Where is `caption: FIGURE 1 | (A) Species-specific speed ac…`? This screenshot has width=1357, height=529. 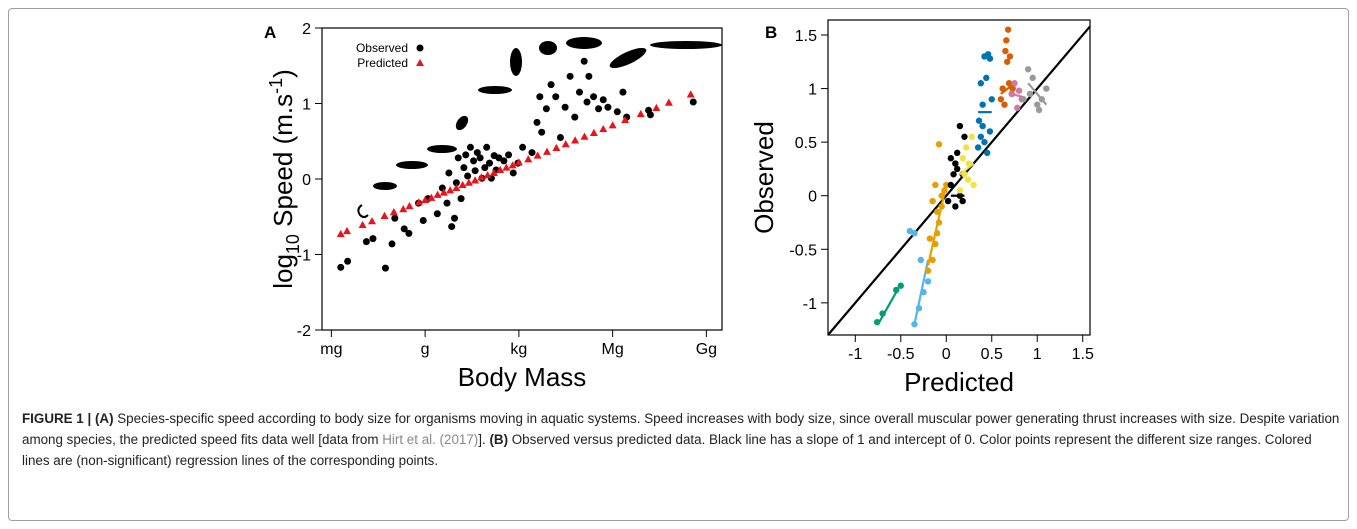
caption: FIGURE 1 | (A) Species-specific speed ac… is located at coordinates (681, 439).